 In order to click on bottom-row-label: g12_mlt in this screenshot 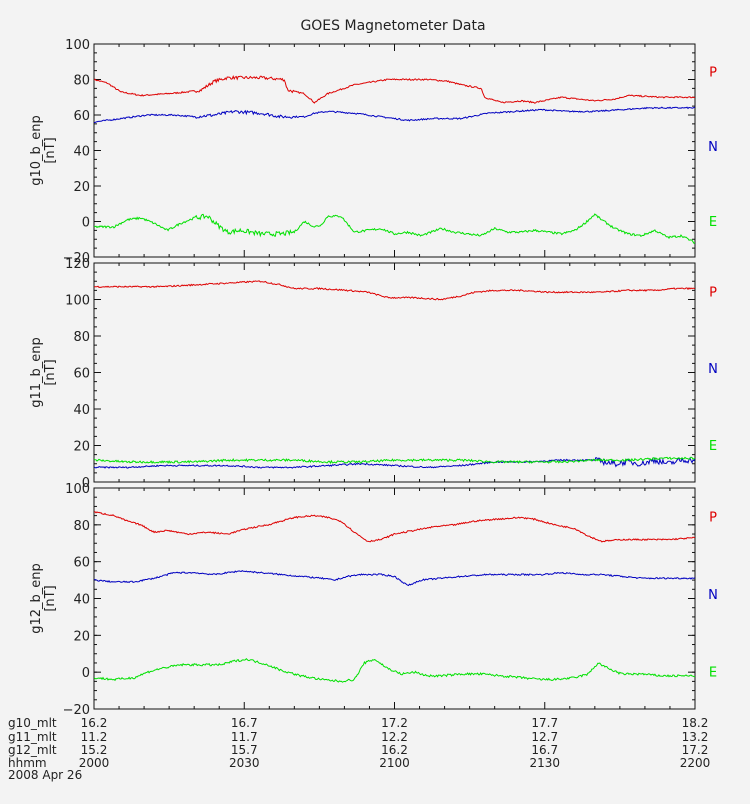, I will do `click(32, 750)`.